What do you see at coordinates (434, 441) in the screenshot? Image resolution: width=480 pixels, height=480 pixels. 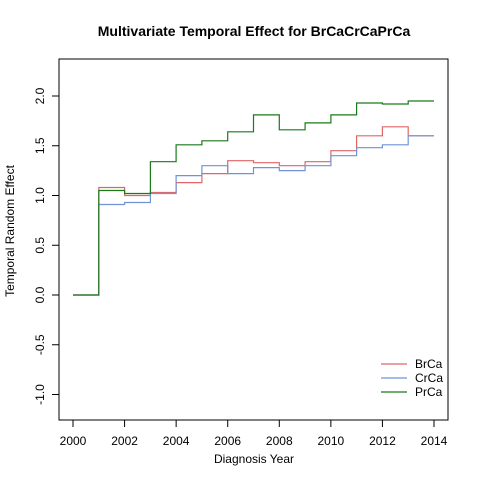 I see `x-tick-label: 2014` at bounding box center [434, 441].